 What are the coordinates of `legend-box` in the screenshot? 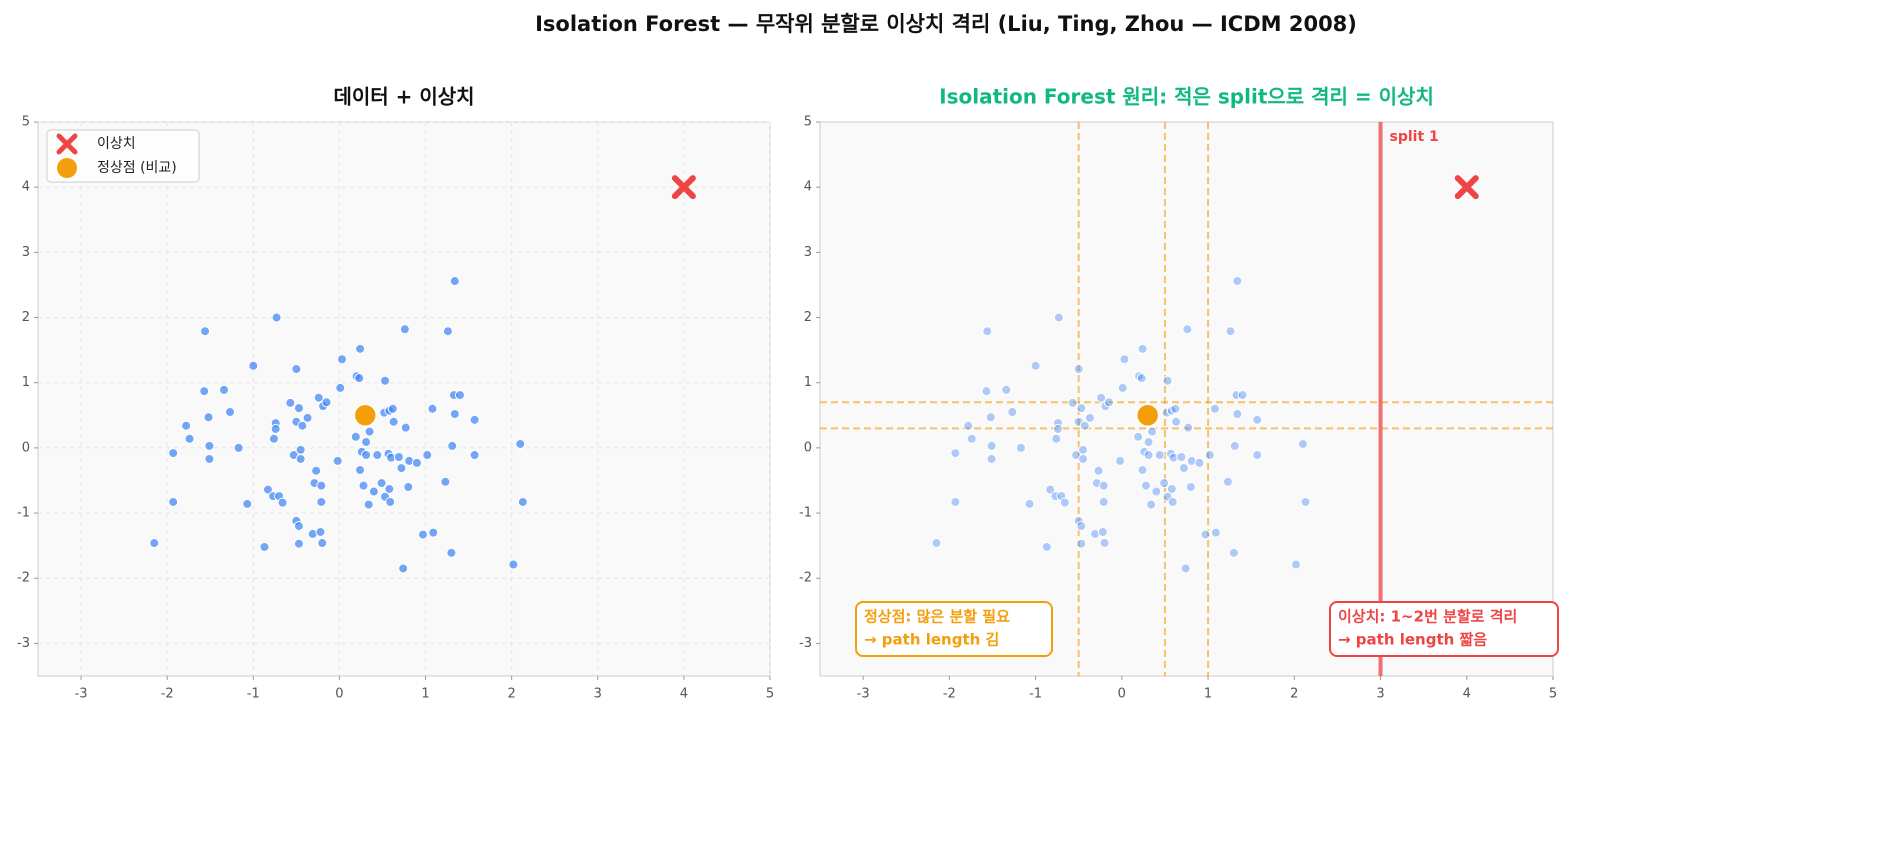 It's located at (123, 156).